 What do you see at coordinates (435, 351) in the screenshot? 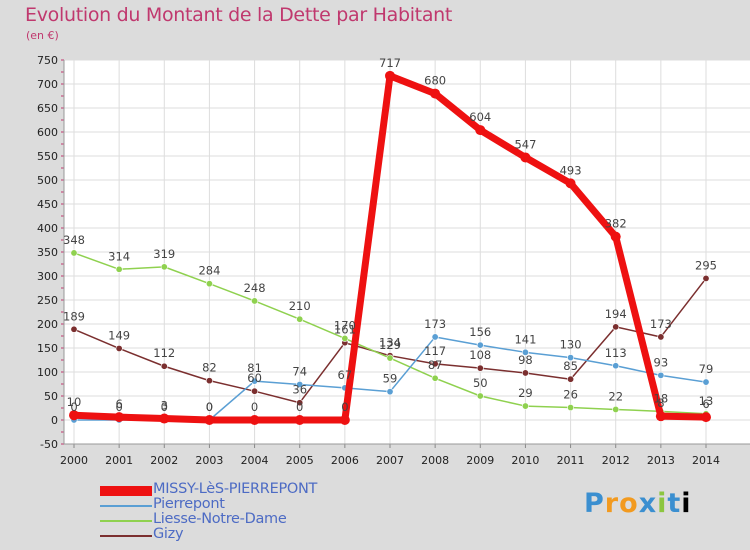
I see `data-label: 117` at bounding box center [435, 351].